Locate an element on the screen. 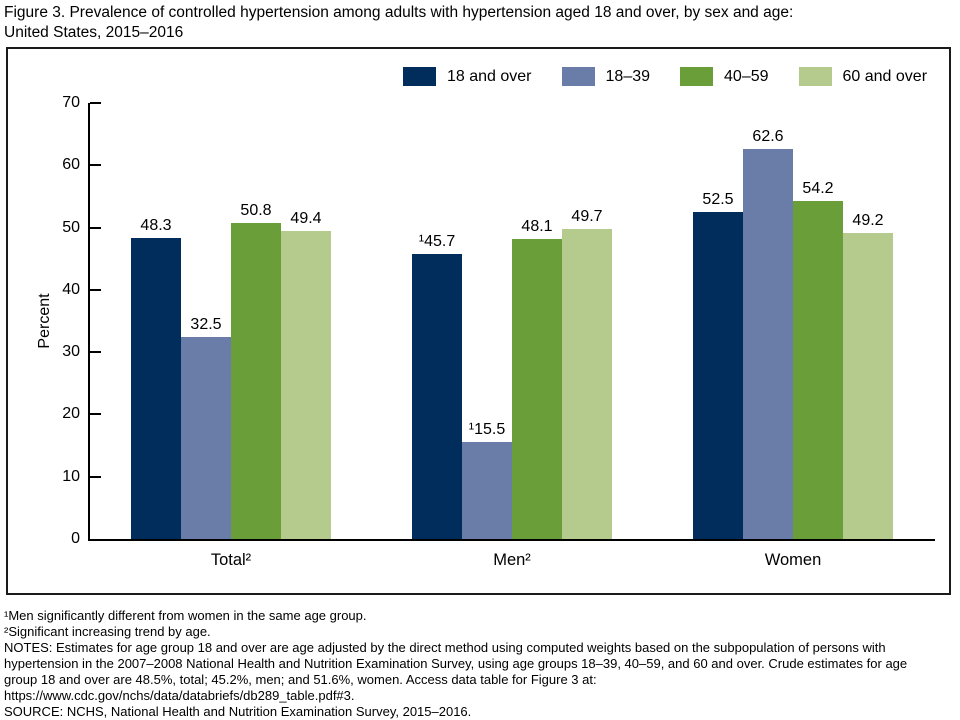 This screenshot has height=720, width=960. bar: 49.2 is located at coordinates (868, 375).